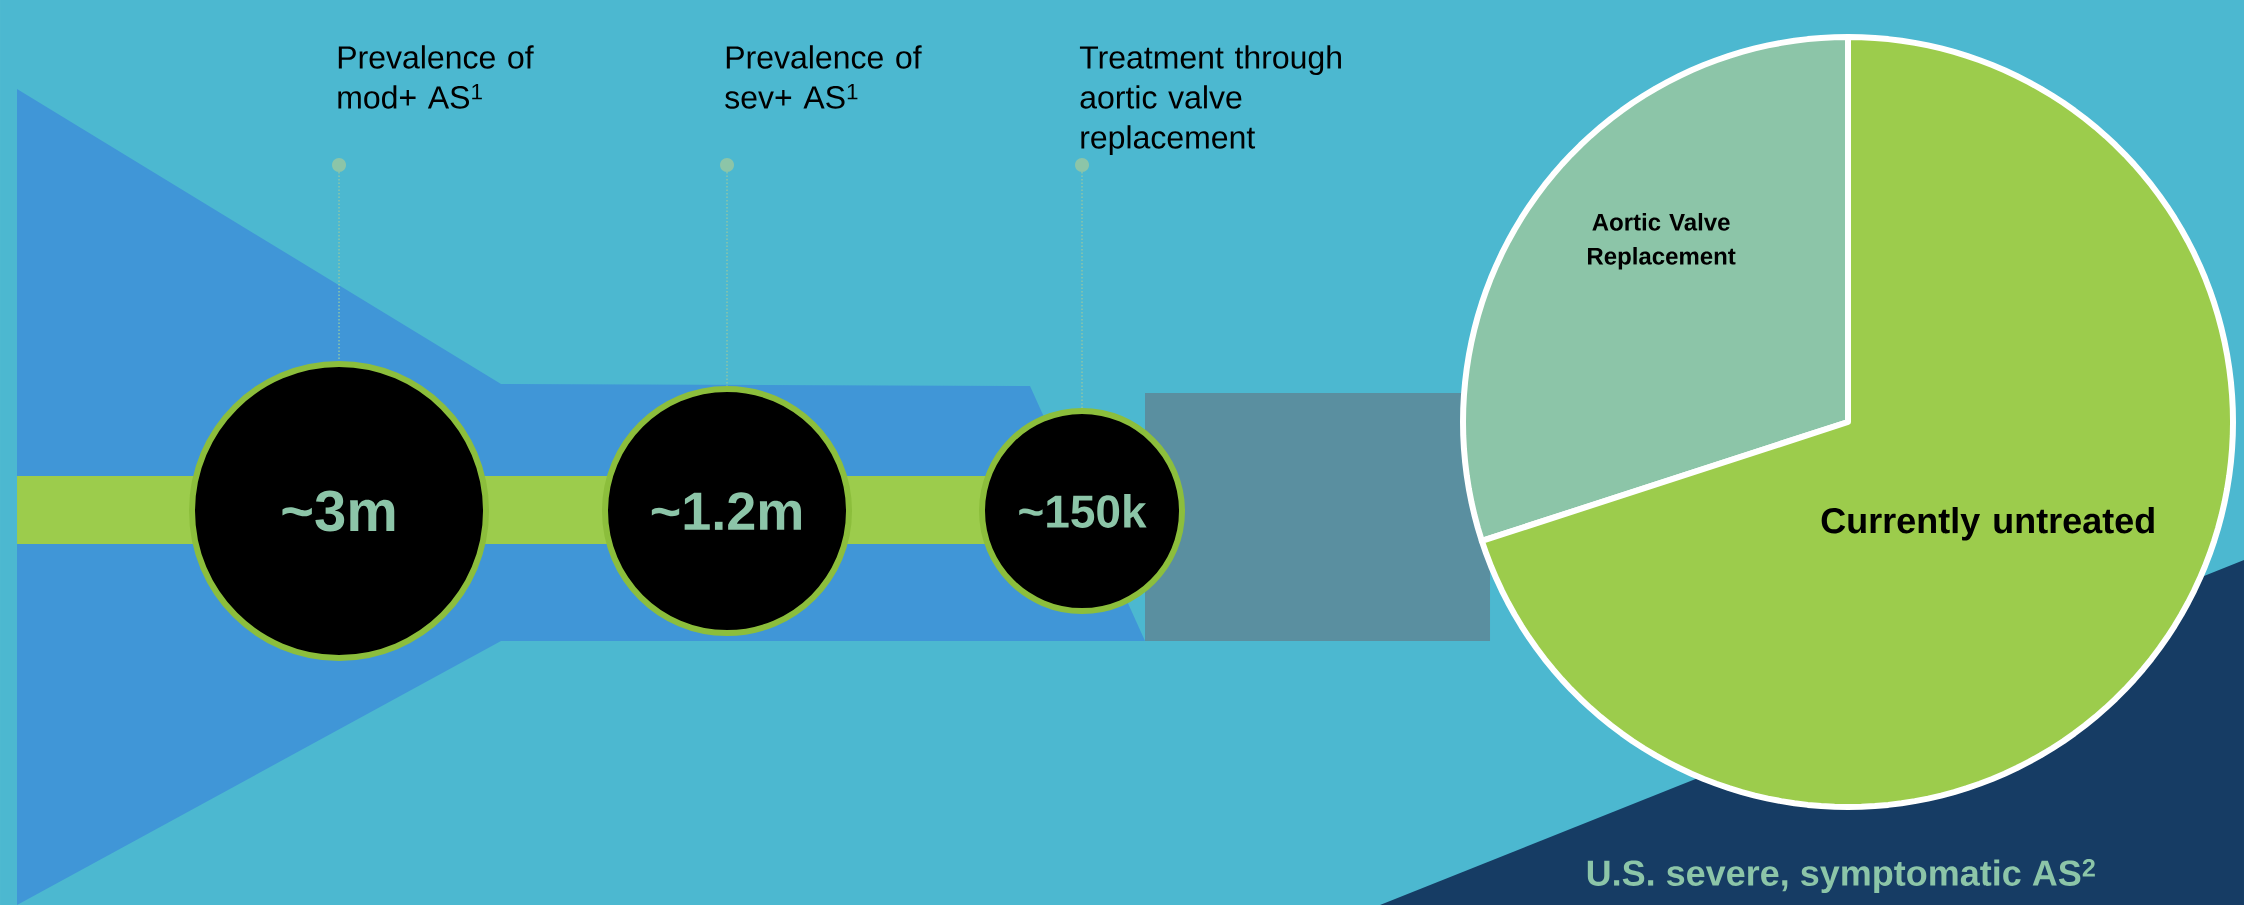 The height and width of the screenshot is (905, 2244). I want to click on text: Prevalence of mod+ AS$^{1}$, so click(436, 77).